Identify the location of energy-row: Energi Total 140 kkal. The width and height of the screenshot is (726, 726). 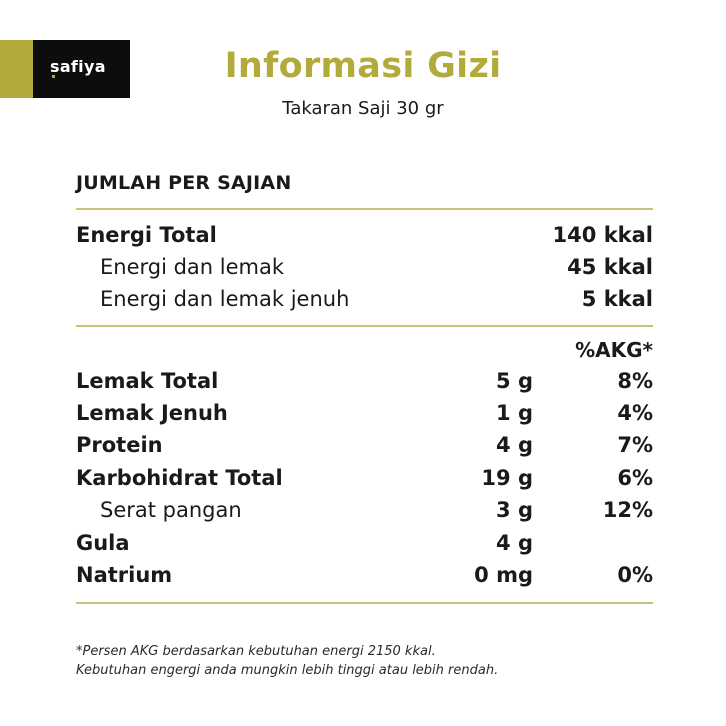
(364, 238).